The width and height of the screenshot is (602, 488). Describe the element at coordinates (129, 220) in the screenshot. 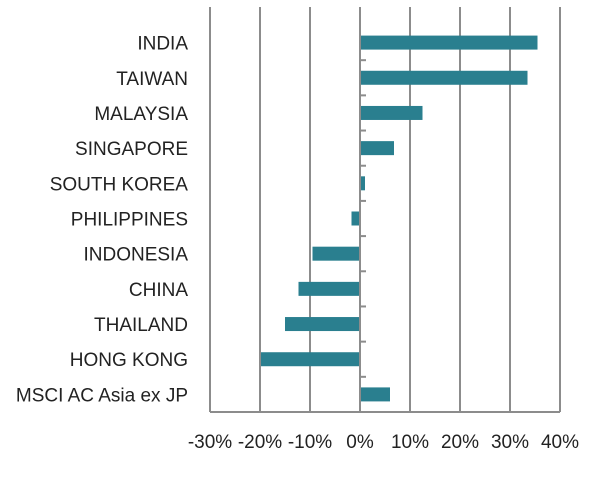

I see `category-label: PHILIPPINES` at that location.